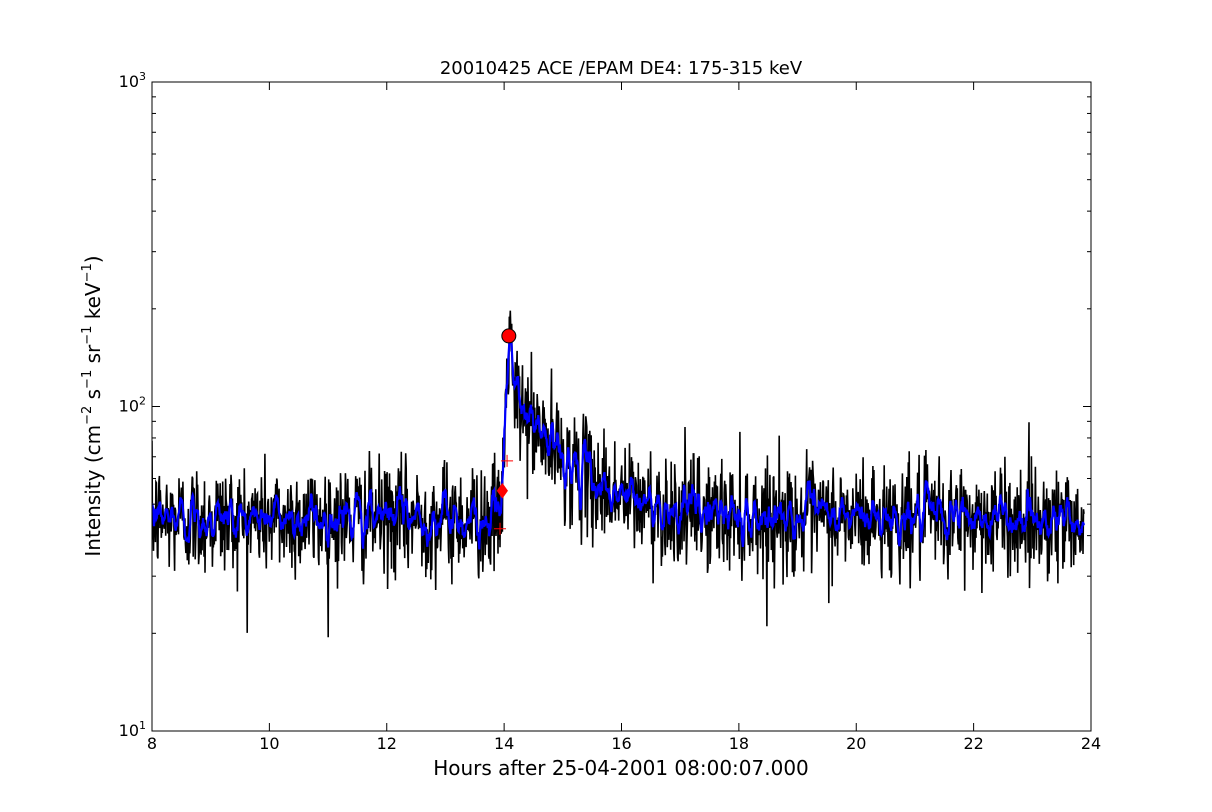  Describe the element at coordinates (152, 743) in the screenshot. I see `x-tick-label: 8` at that location.